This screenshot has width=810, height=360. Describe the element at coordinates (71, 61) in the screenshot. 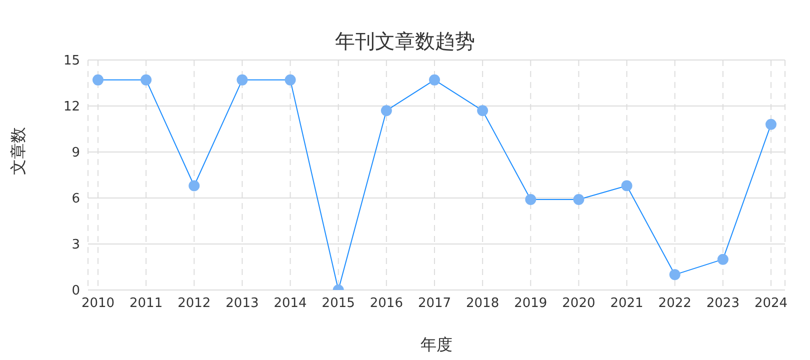

I see `y-tick-label: 15` at that location.